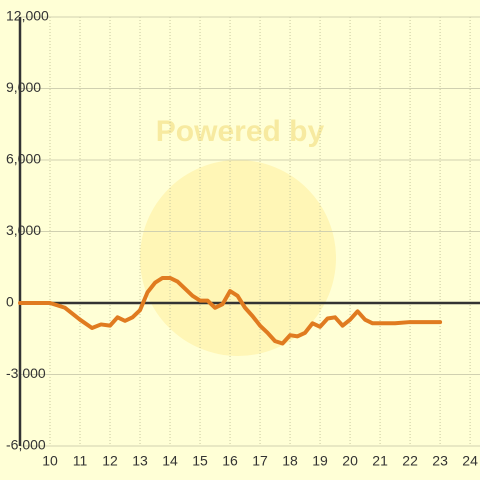 The image size is (480, 480). Describe the element at coordinates (470, 461) in the screenshot. I see `x-tick-label: 24` at that location.